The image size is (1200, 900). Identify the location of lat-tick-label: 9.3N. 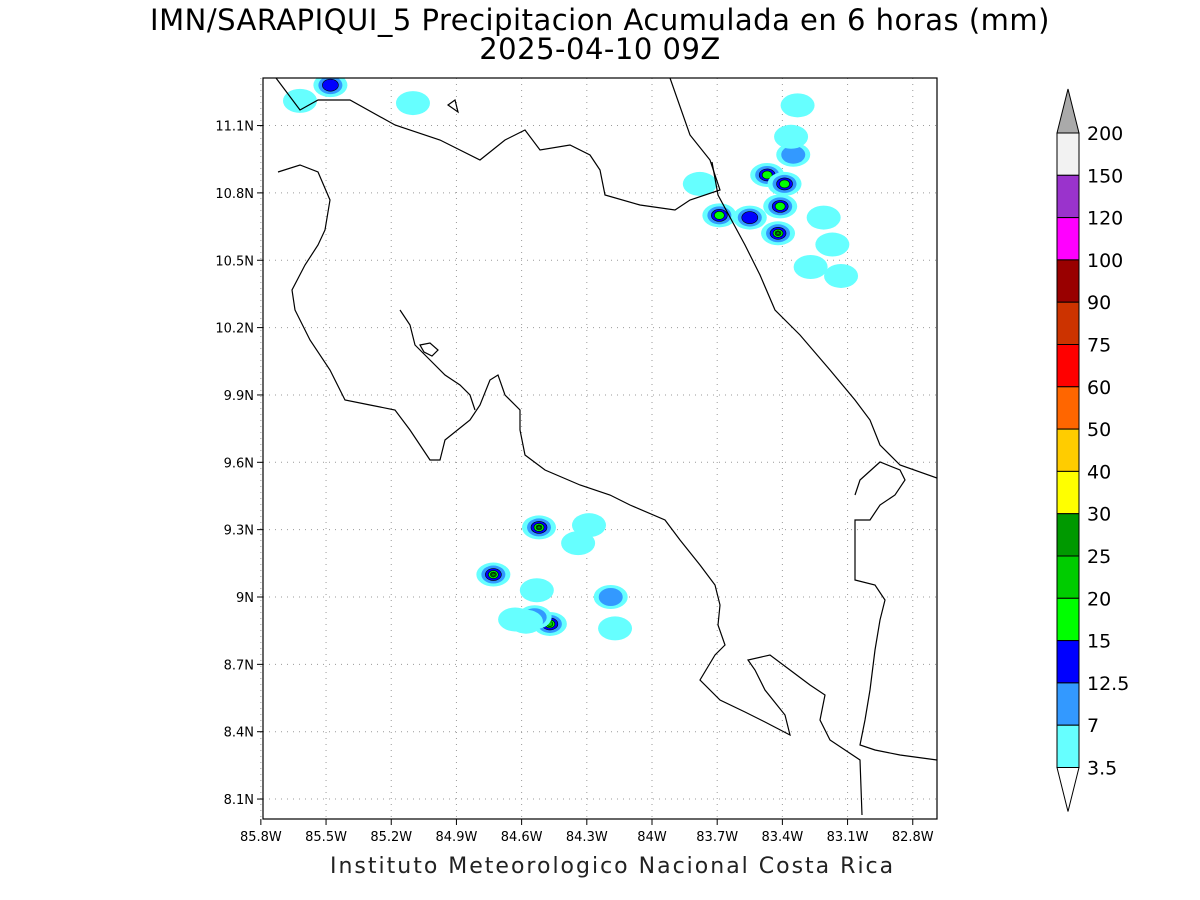
(239, 531).